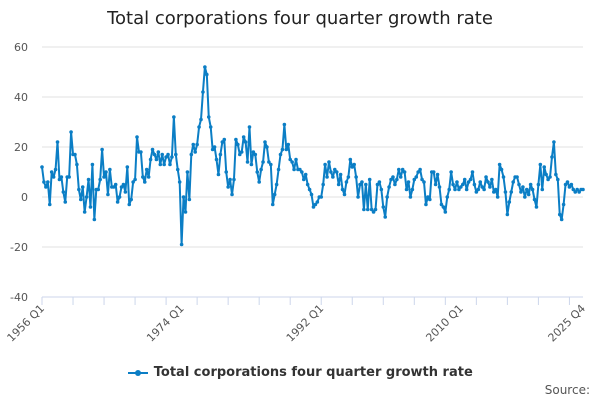  What do you see at coordinates (444, 323) in the screenshot?
I see `x-tick-label: 2010 Q1` at bounding box center [444, 323].